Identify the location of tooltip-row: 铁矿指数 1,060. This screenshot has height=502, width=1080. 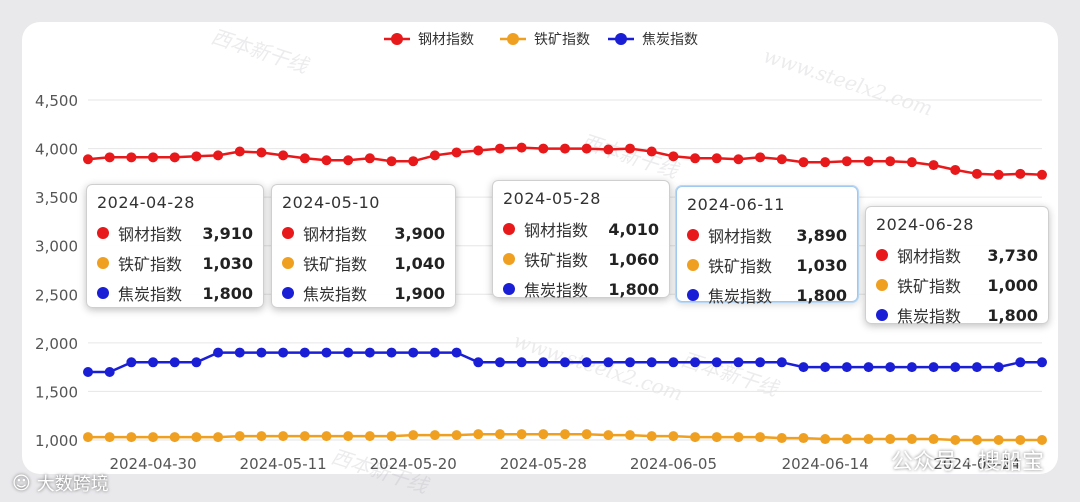
(581, 259).